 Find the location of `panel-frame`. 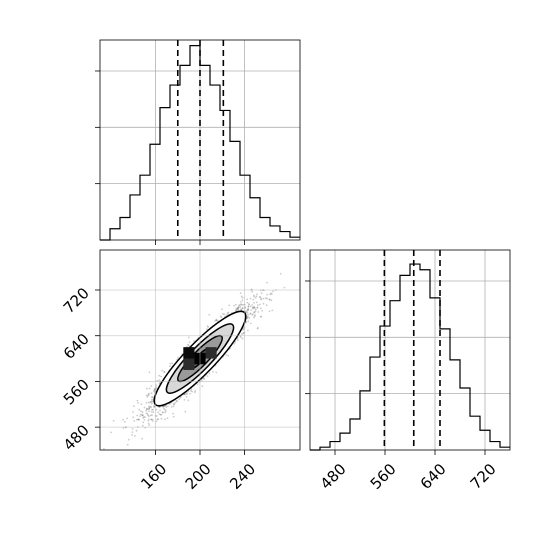

panel-frame is located at coordinates (410, 350).